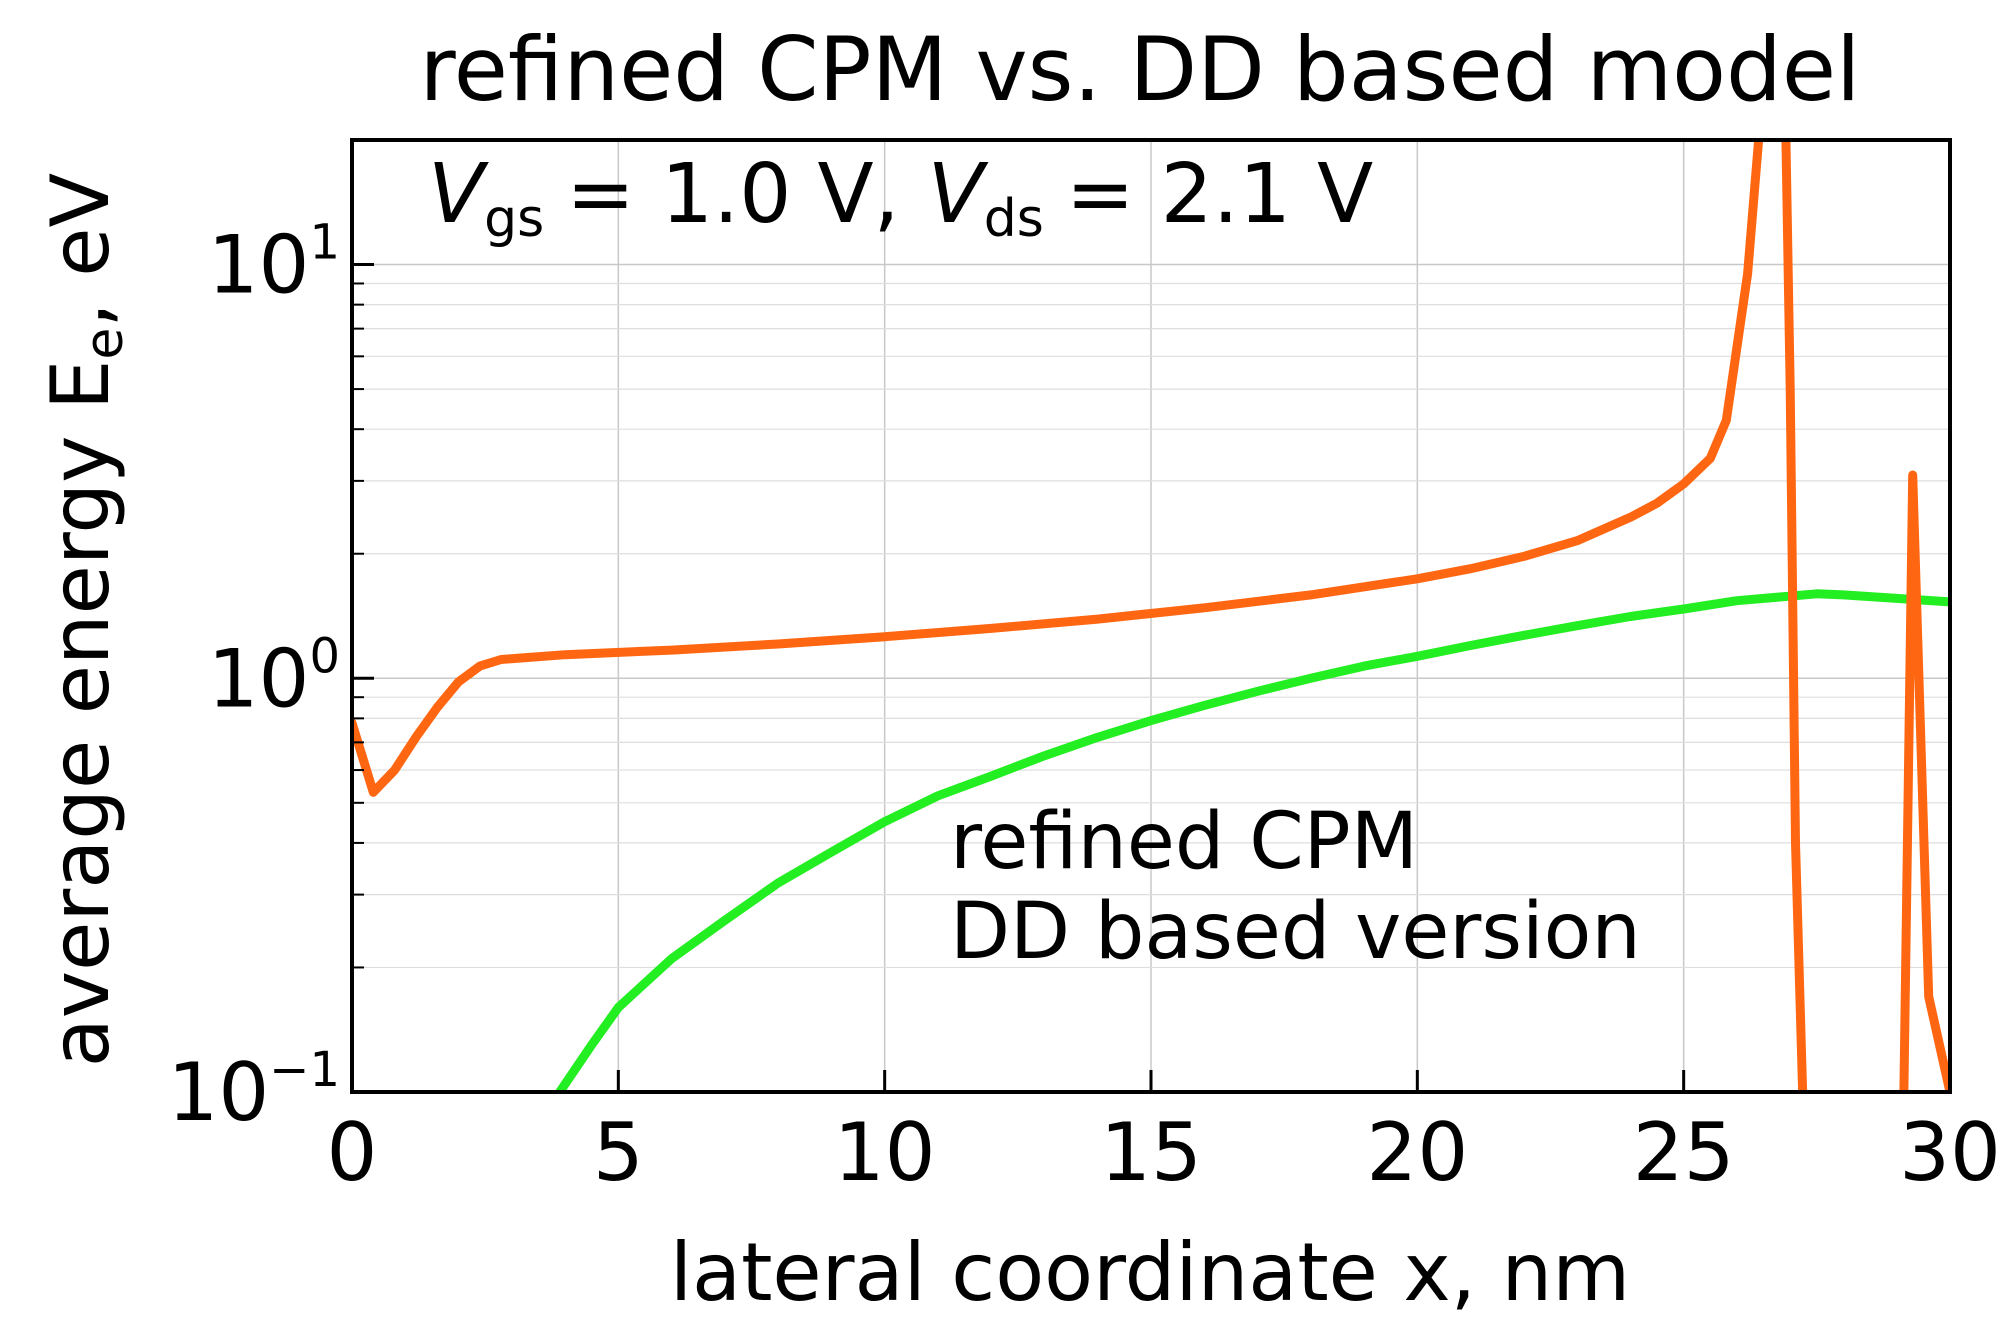 The height and width of the screenshot is (1337, 2014). What do you see at coordinates (80, 250) in the screenshot?
I see `y-axis-label-unit: , eV` at bounding box center [80, 250].